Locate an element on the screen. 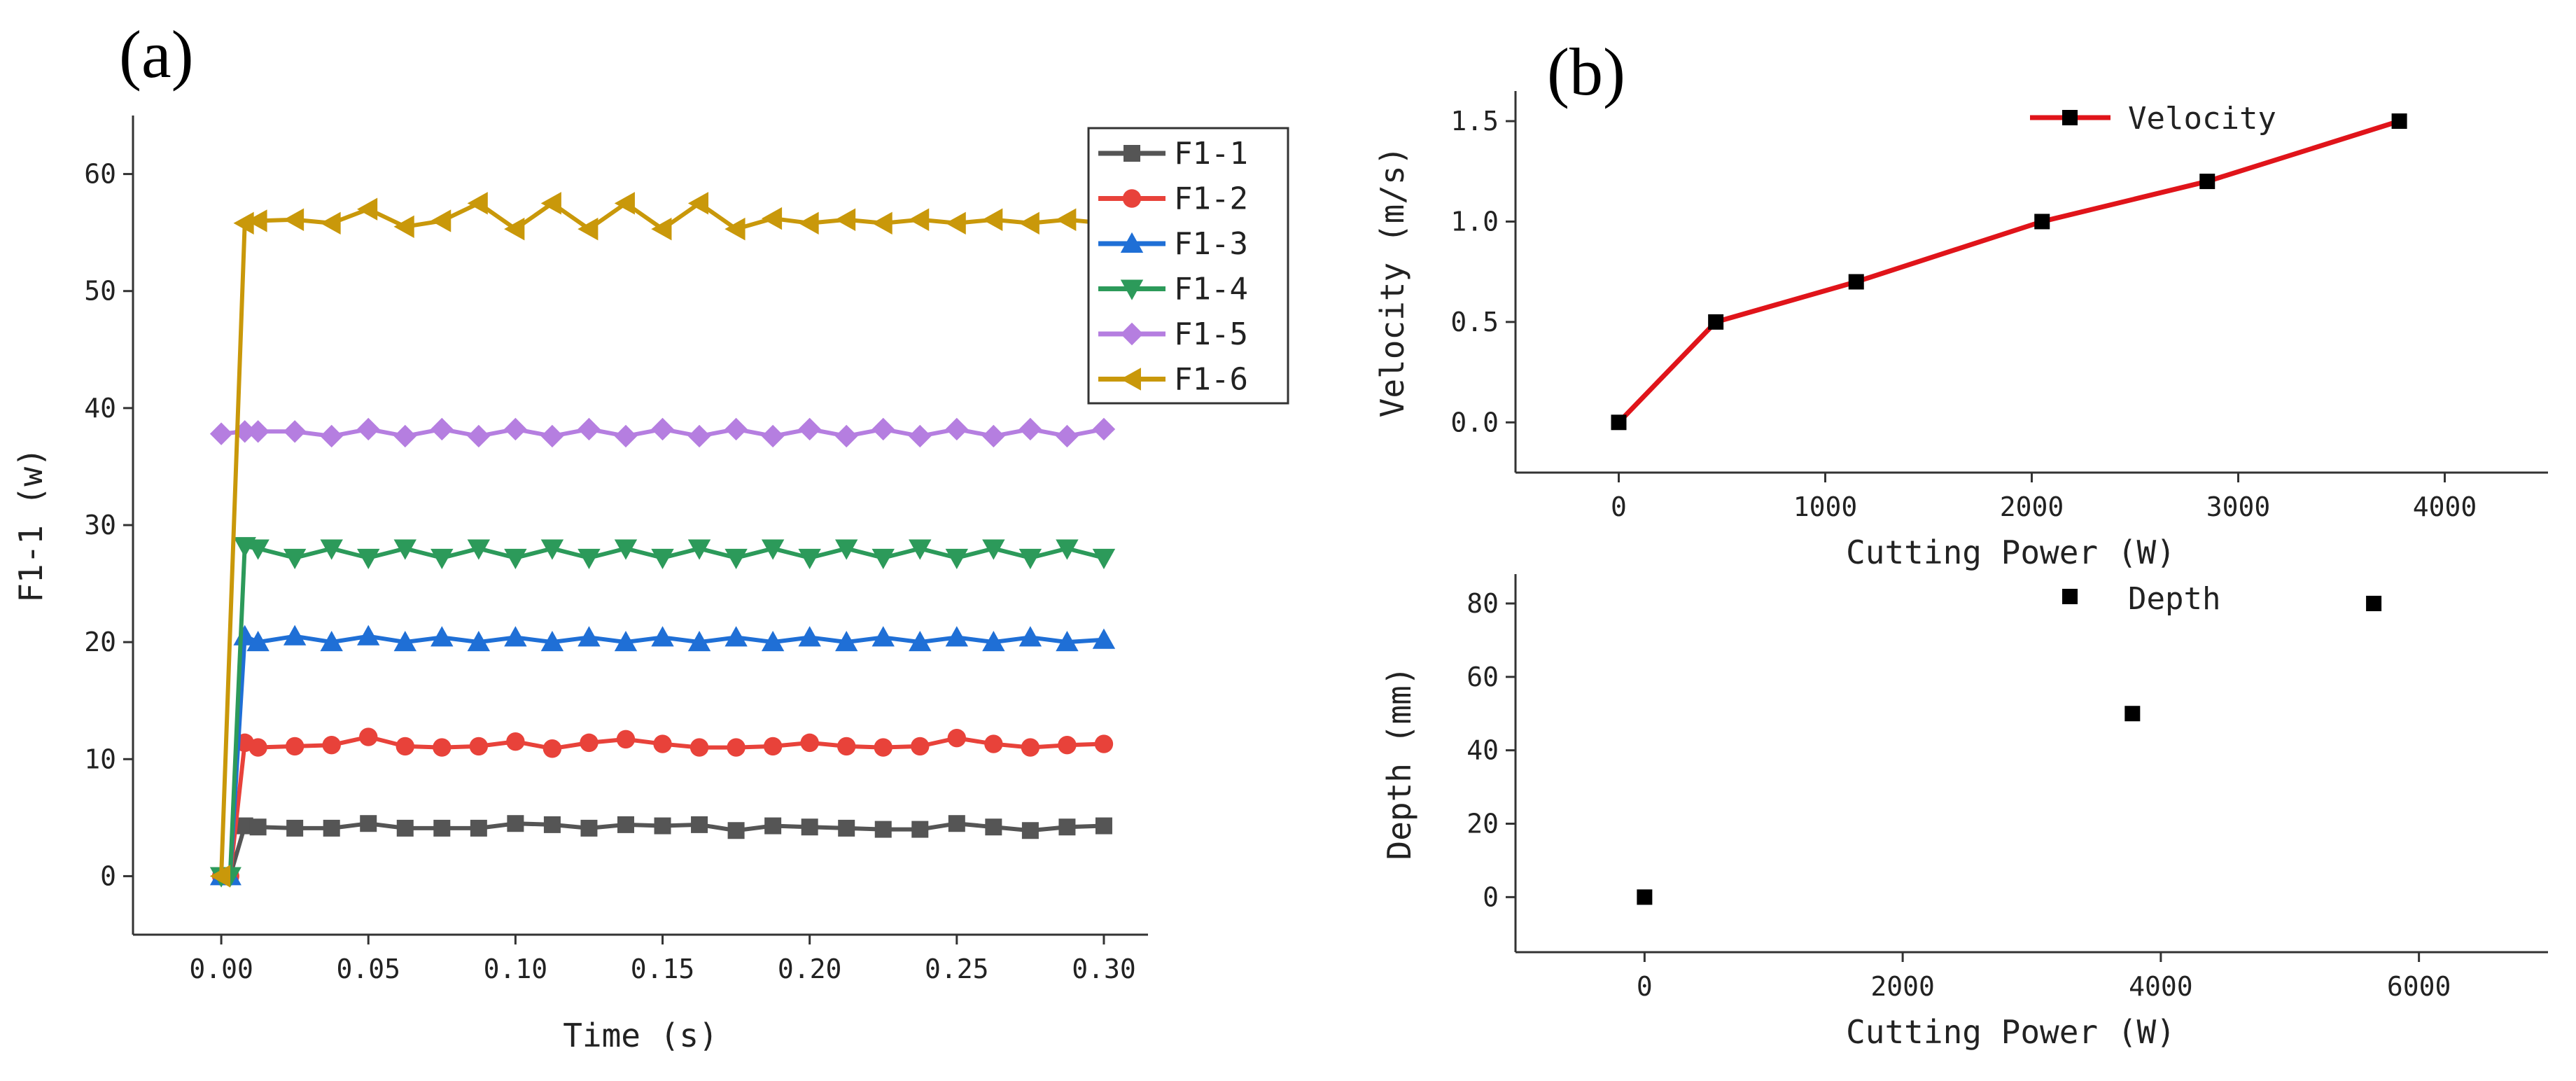  x-tick-label: 0.20 is located at coordinates (810, 969).